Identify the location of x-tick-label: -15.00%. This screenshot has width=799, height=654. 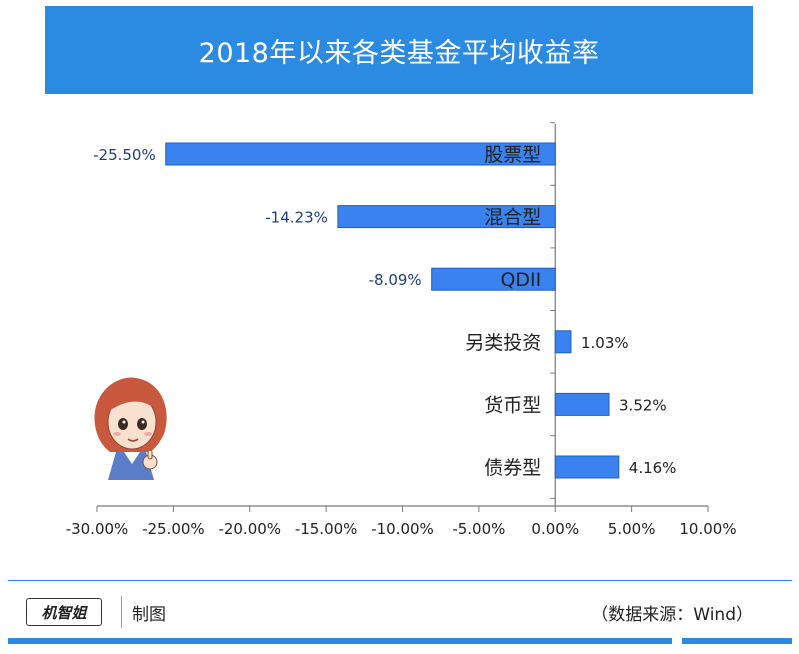
(326, 529).